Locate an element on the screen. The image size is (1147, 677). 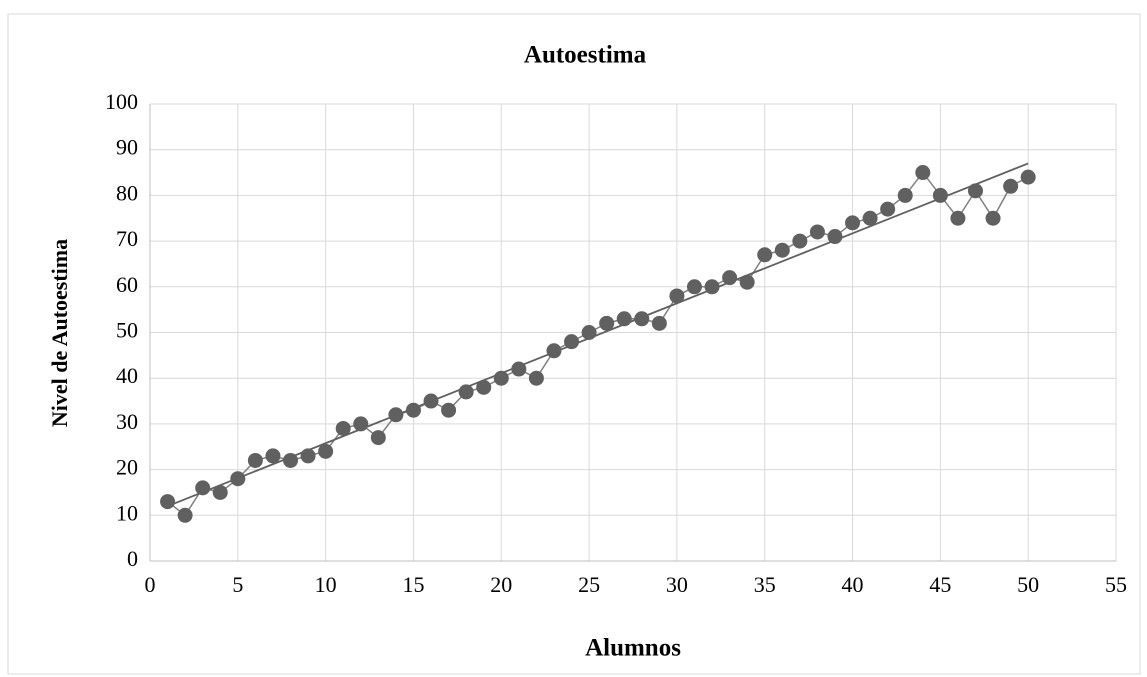
chart-title: Autoestima is located at coordinates (585, 55).